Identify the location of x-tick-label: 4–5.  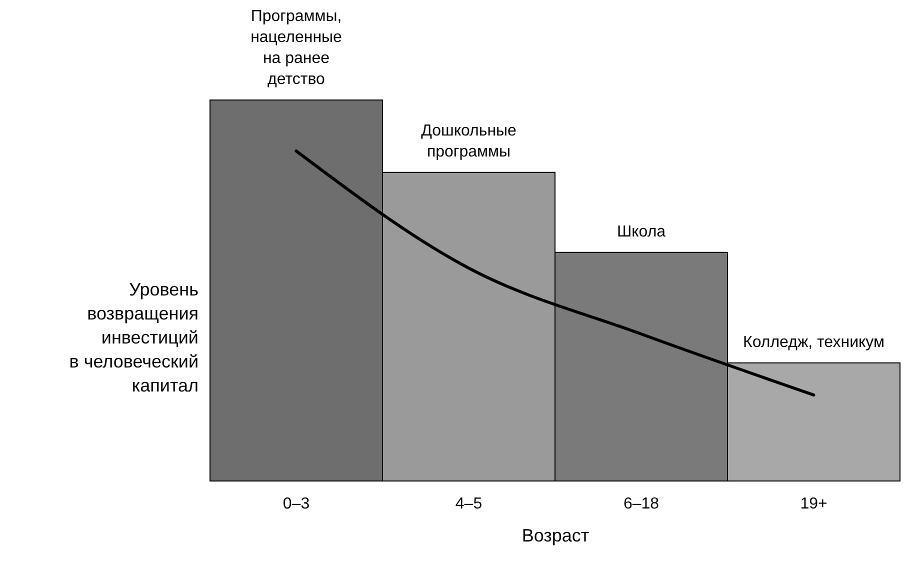
(468, 504).